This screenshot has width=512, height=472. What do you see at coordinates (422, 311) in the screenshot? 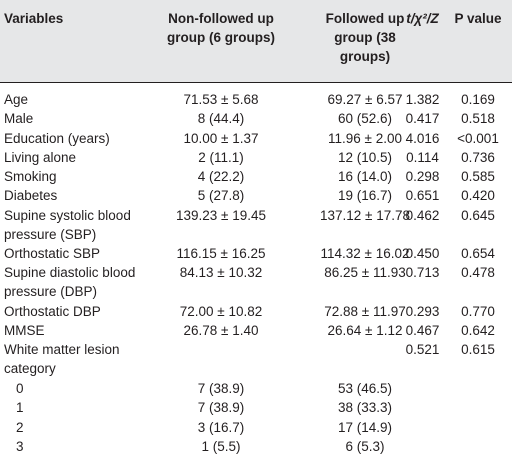
I see `row-stat: 0.293` at bounding box center [422, 311].